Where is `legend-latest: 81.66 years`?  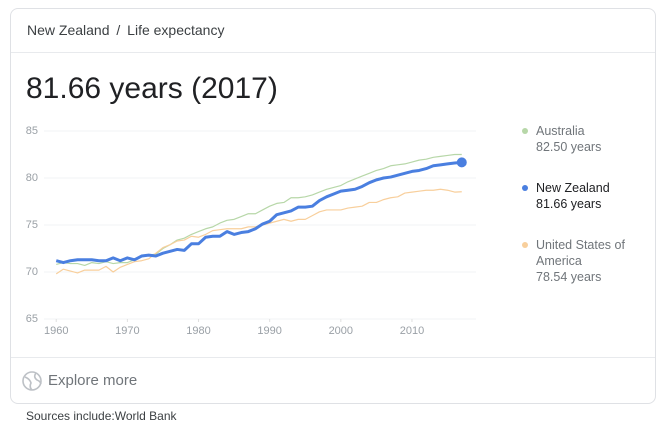 legend-latest: 81.66 years is located at coordinates (569, 204).